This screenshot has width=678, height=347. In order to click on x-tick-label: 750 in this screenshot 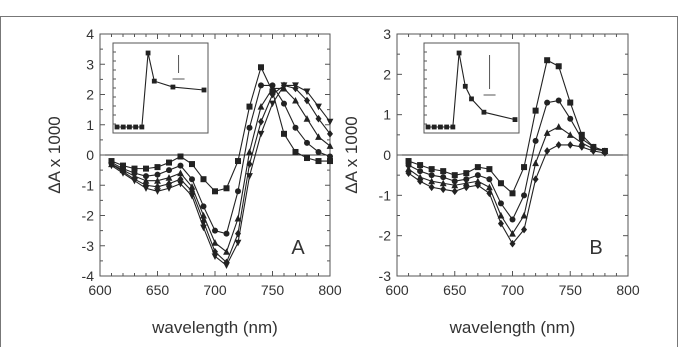, I will do `click(571, 290)`.